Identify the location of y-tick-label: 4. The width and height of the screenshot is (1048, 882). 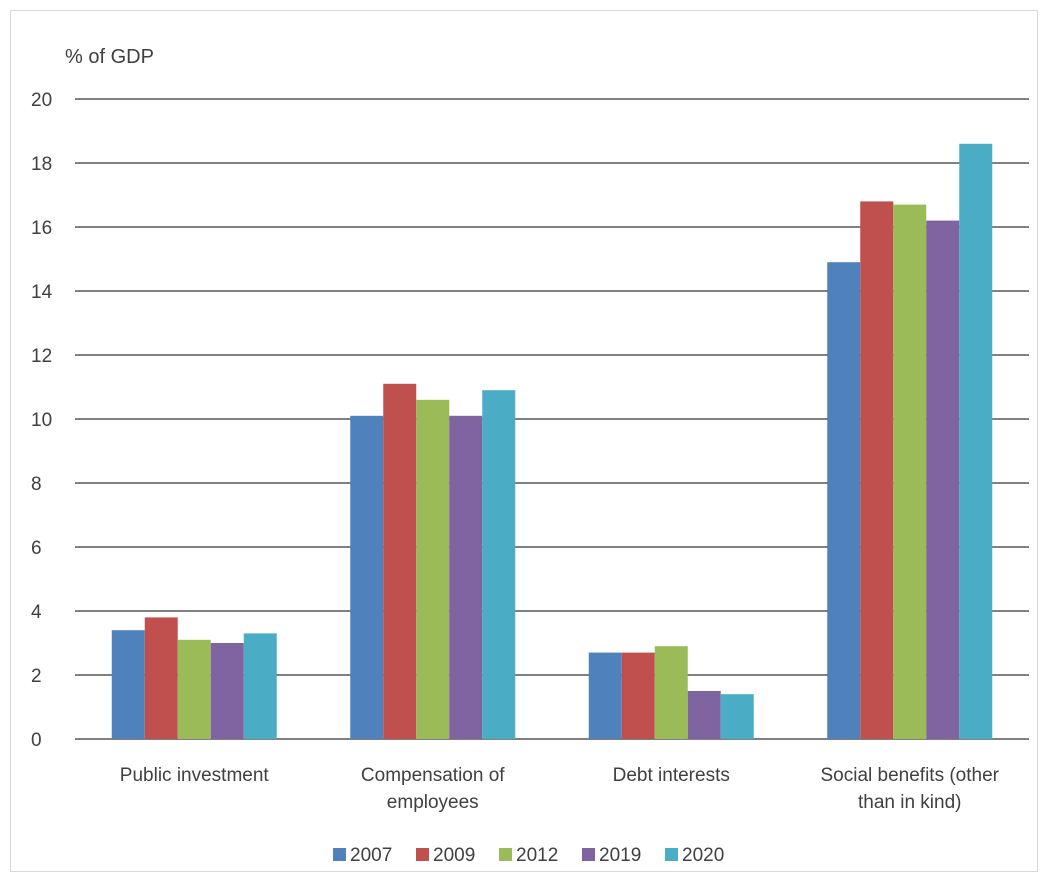
(36, 612).